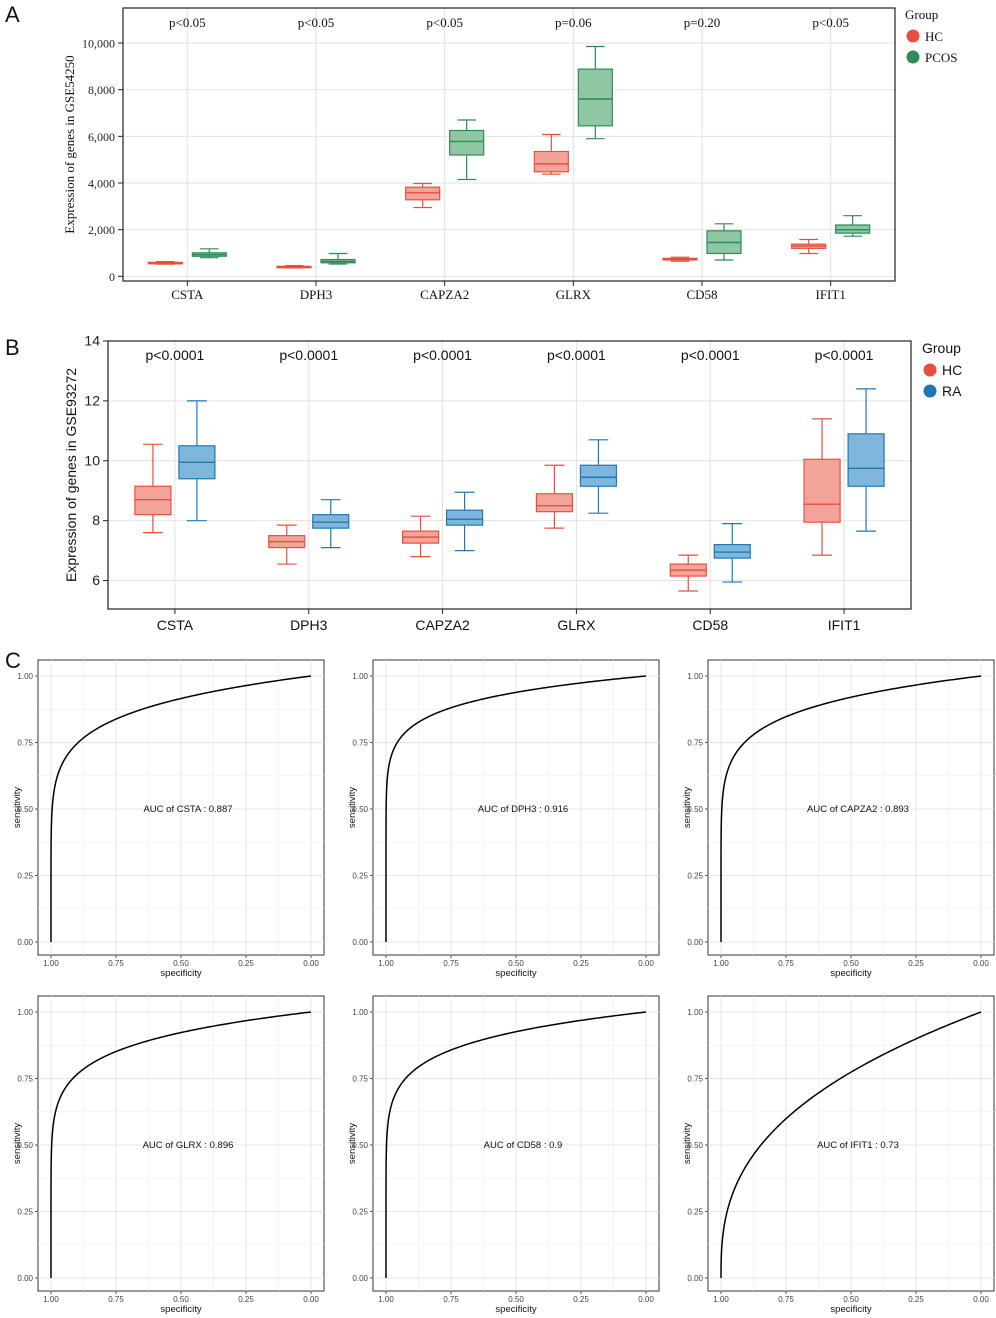 The width and height of the screenshot is (996, 1318). Describe the element at coordinates (523, 809) in the screenshot. I see `auc-annotation: AUC of DPH3 : 0.916` at that location.